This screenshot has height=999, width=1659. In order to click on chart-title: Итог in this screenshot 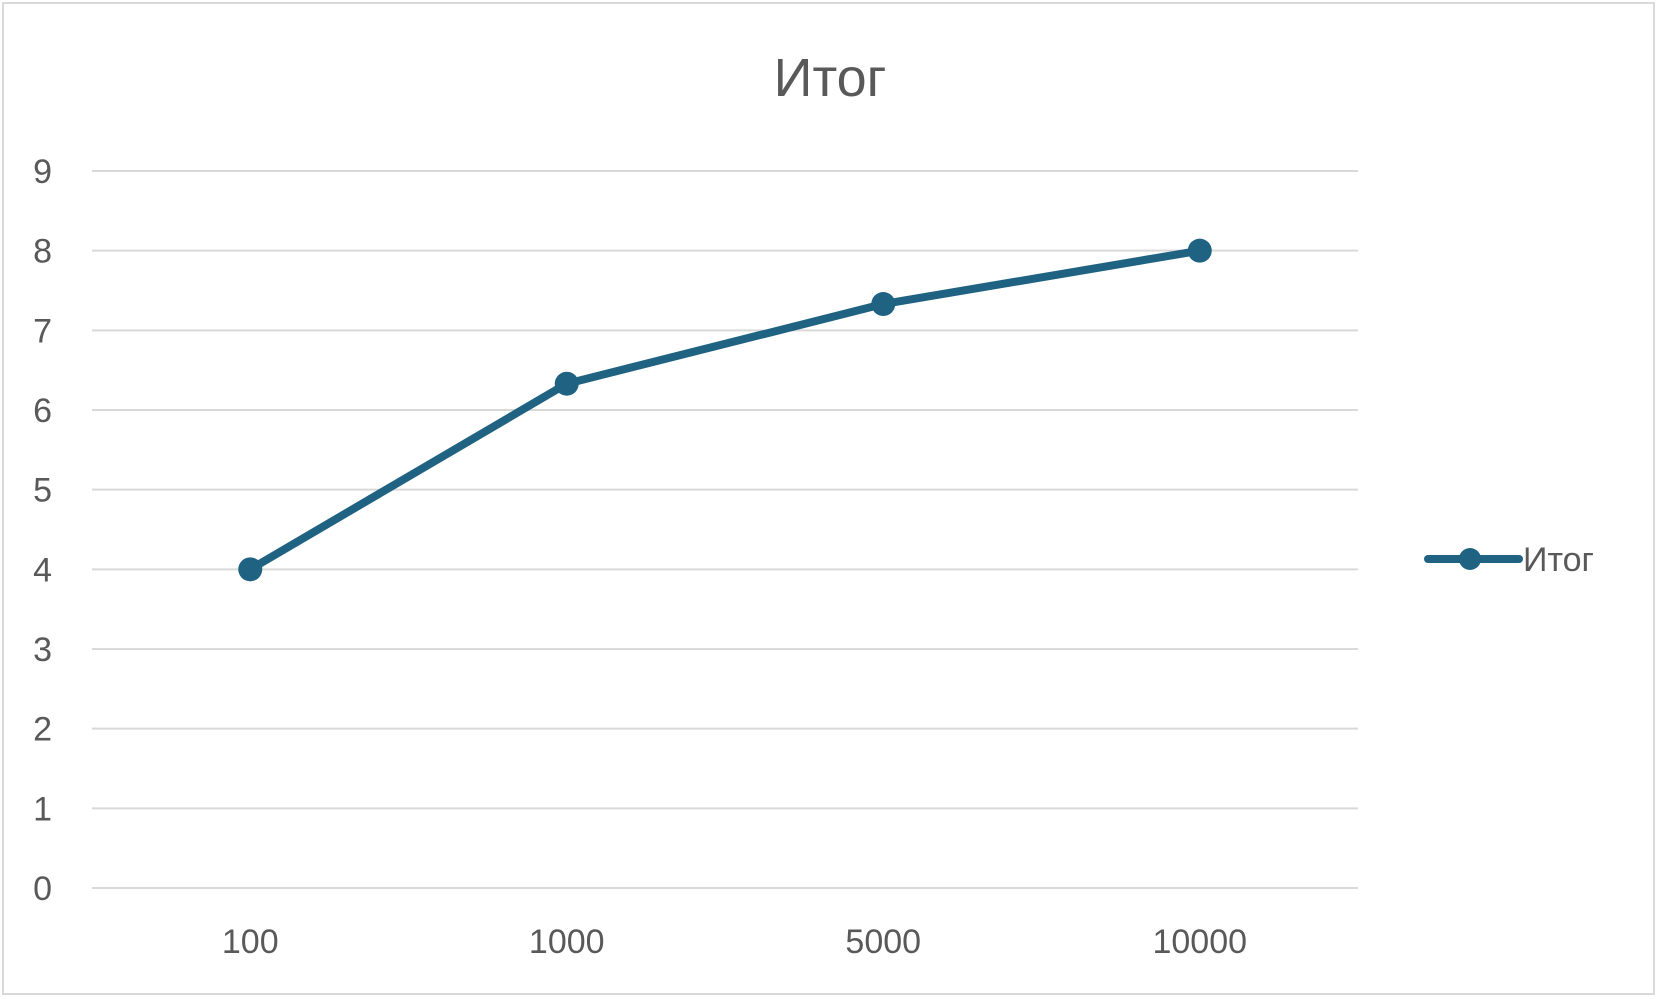, I will do `click(830, 78)`.